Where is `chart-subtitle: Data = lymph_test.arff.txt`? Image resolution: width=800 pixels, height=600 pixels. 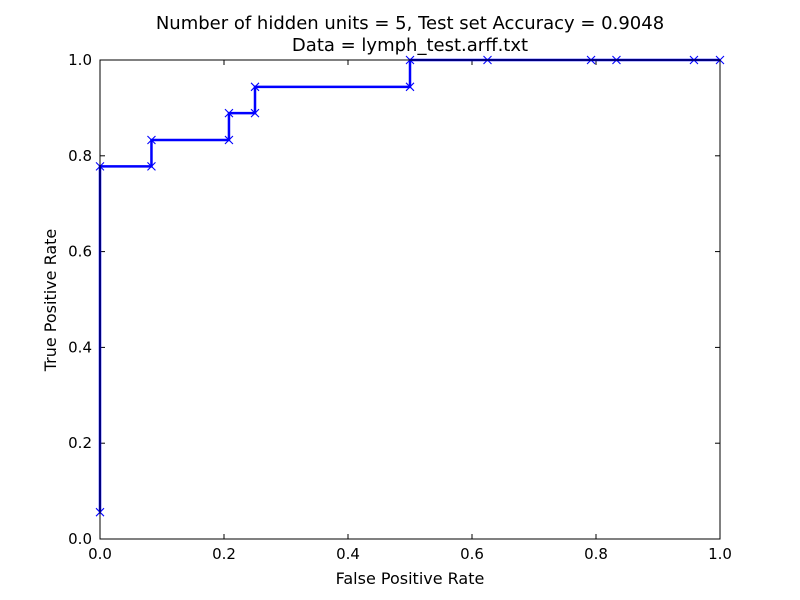 chart-subtitle: Data = lymph_test.arff.txt is located at coordinates (410, 45).